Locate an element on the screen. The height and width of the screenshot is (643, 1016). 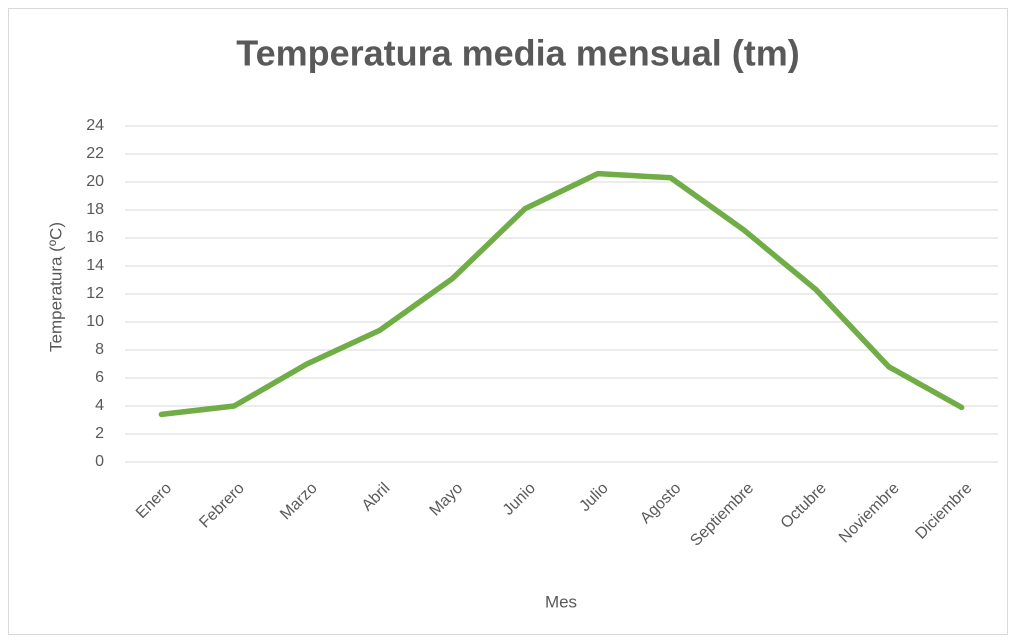
y-axis-title: Temperatura (ºC) is located at coordinates (55, 287).